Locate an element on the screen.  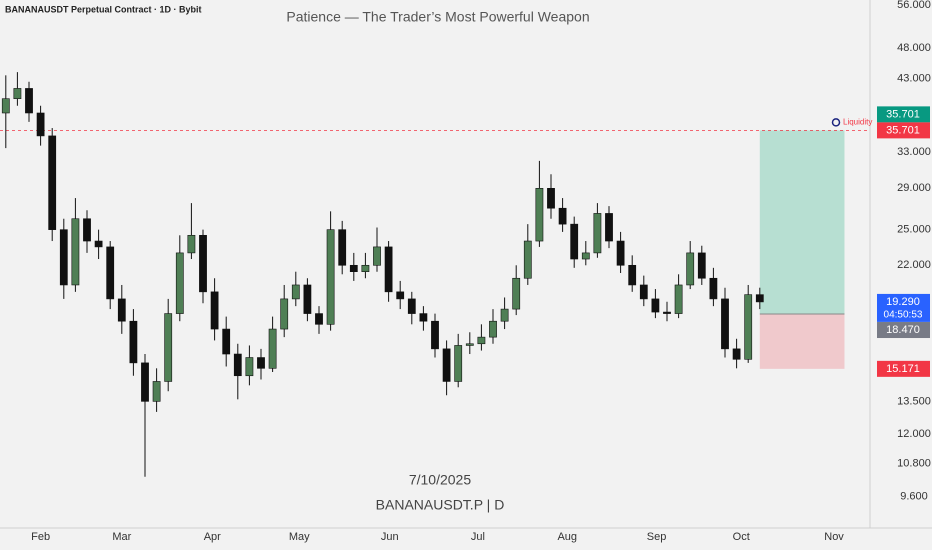
x-tick-label: Sep is located at coordinates (657, 537).